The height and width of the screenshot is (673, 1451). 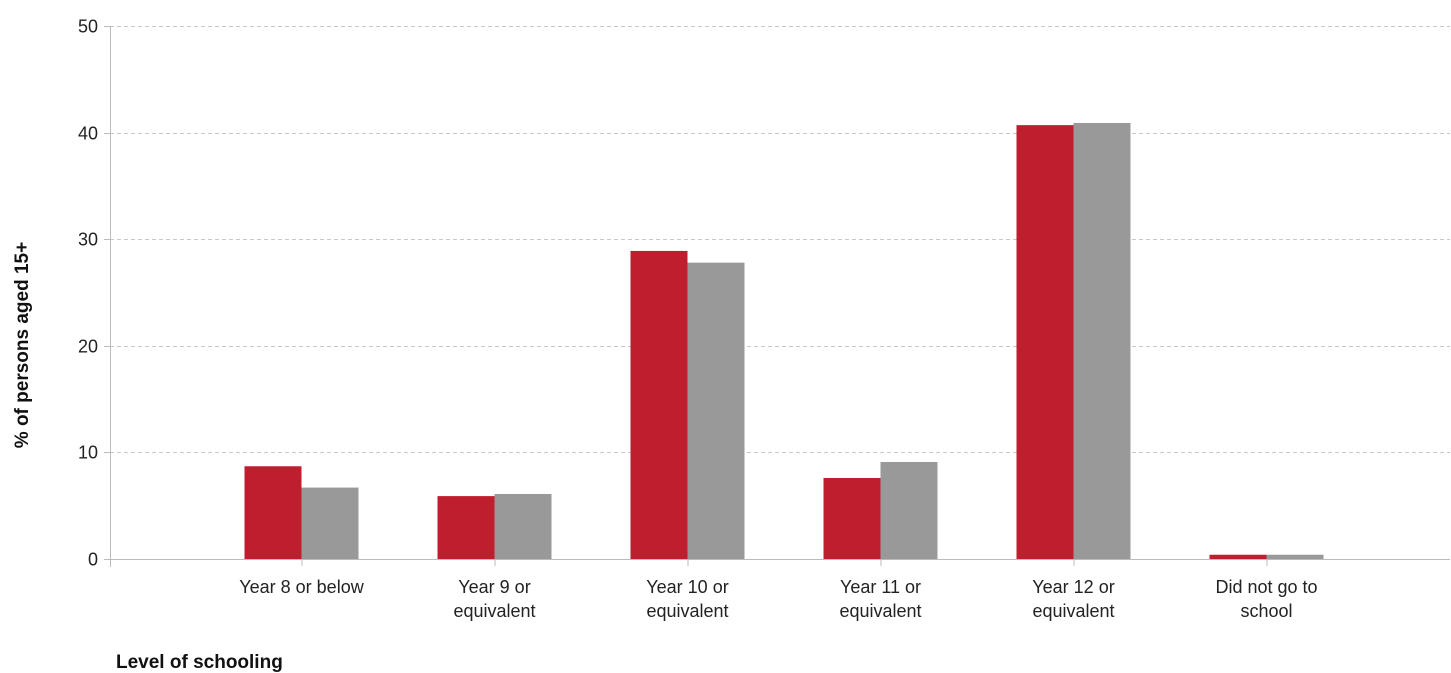 What do you see at coordinates (88, 27) in the screenshot?
I see `y-tick-label: 50` at bounding box center [88, 27].